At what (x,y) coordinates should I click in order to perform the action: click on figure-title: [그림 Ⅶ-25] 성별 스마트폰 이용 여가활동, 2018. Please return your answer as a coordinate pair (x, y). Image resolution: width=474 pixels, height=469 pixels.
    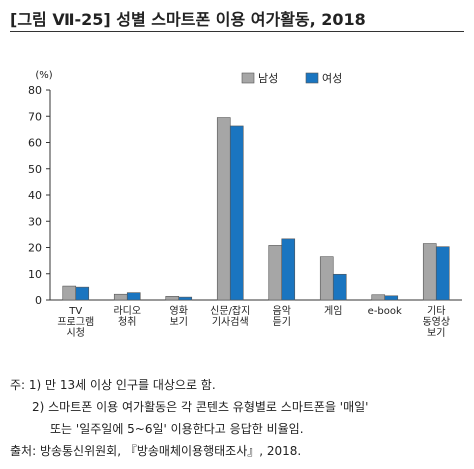
    Looking at the image, I should click on (188, 19).